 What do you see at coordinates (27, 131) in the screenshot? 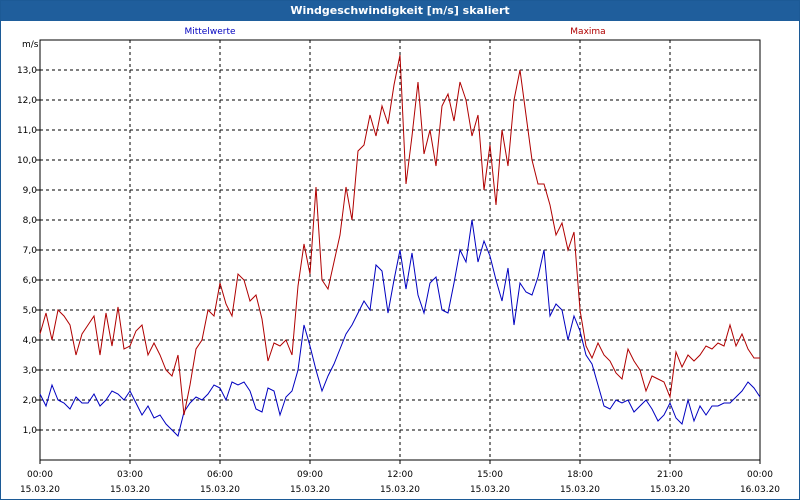
I see `y-tick-label: 11,0` at bounding box center [27, 131].